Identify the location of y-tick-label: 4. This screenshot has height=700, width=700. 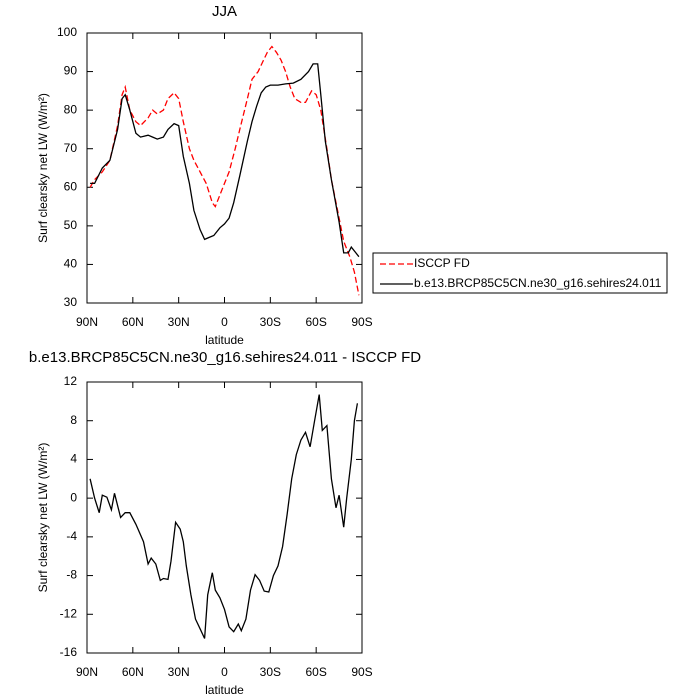
(73, 459).